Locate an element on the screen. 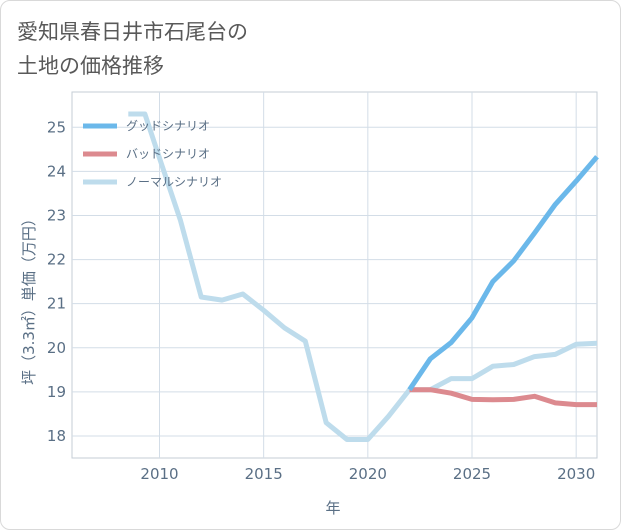  y-tick-label: 22 is located at coordinates (56, 260).